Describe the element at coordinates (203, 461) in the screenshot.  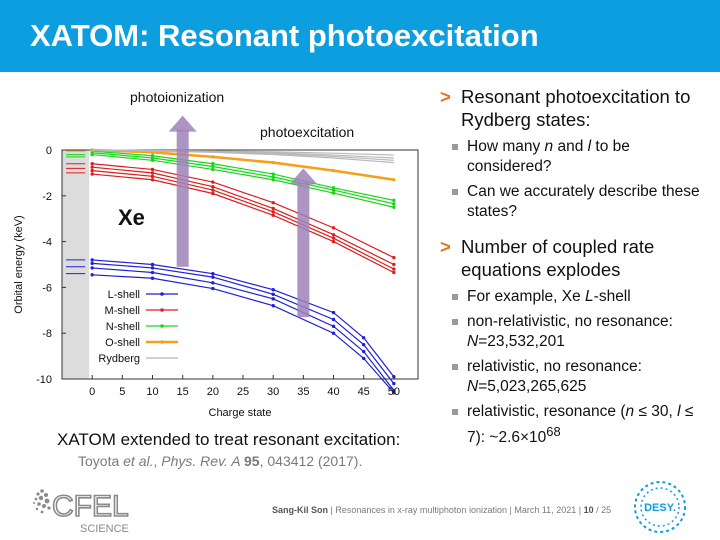
I see `ref-journal: Phys. Rev. A` at that location.